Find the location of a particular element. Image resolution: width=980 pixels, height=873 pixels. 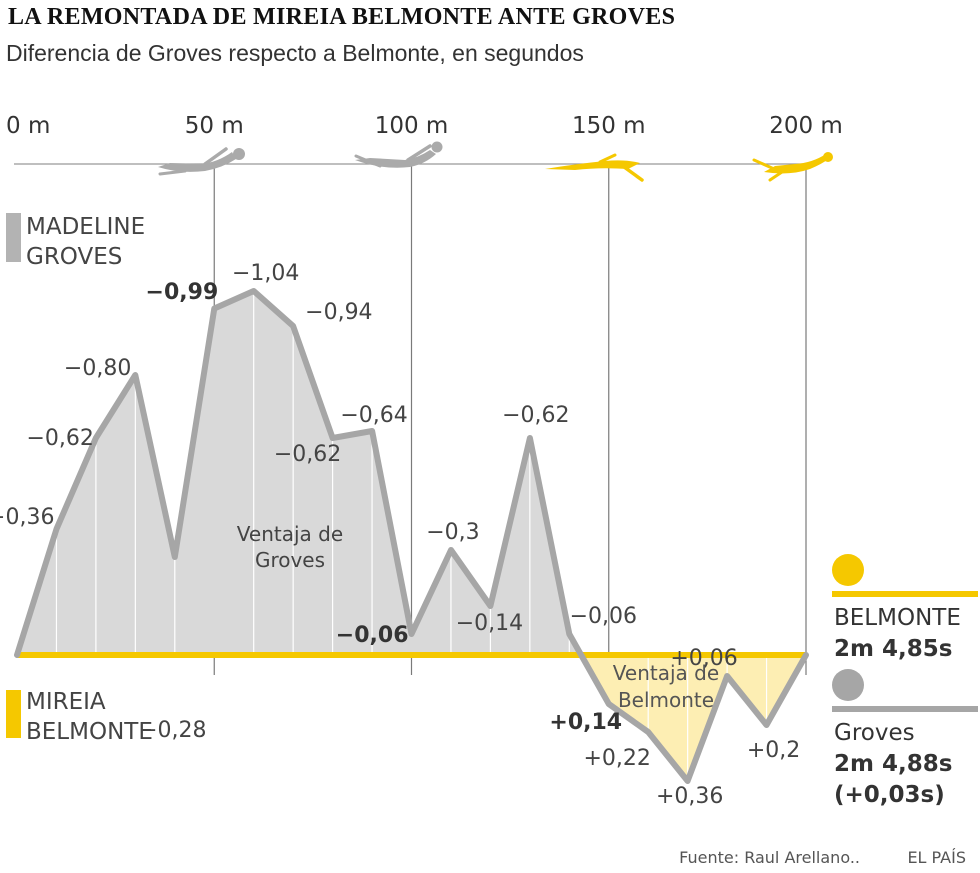

groves-result-time: 2m 4,88s is located at coordinates (893, 764).